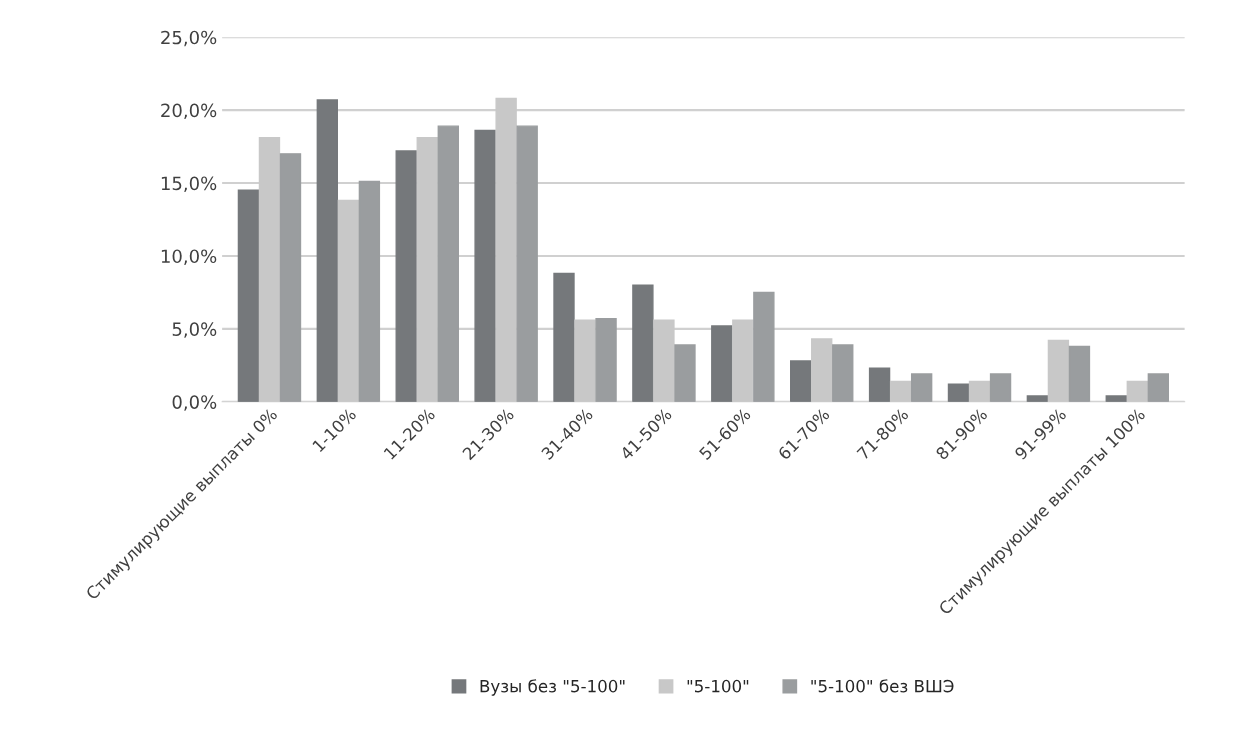 Image resolution: width=1234 pixels, height=744 pixels. What do you see at coordinates (189, 111) in the screenshot?
I see `y-tick-label: 20,0%` at bounding box center [189, 111].